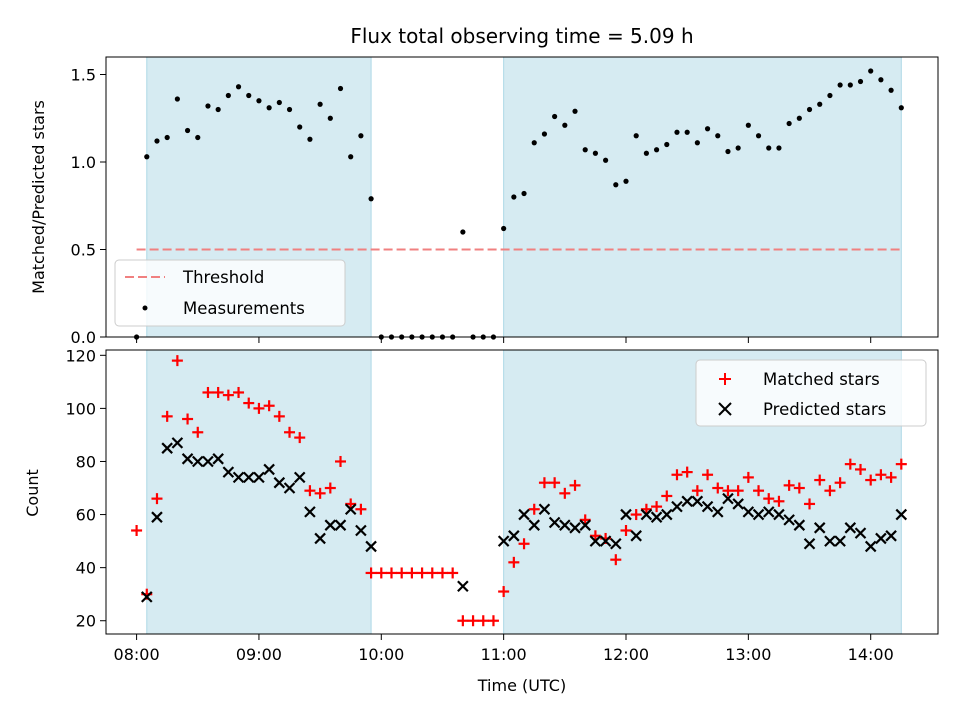 The width and height of the screenshot is (960, 720). Describe the element at coordinates (38, 197) in the screenshot. I see `ratio-y-axis-label: Matched/Predicted stars` at that location.